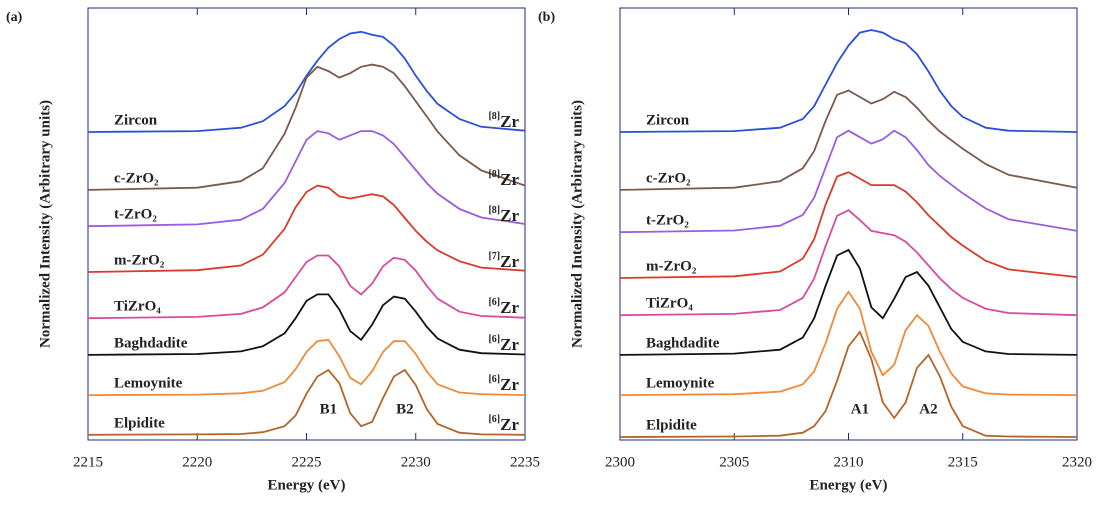 This screenshot has width=1104, height=507. What do you see at coordinates (1077, 462) in the screenshot?
I see `x-tick-label: 2320` at bounding box center [1077, 462].